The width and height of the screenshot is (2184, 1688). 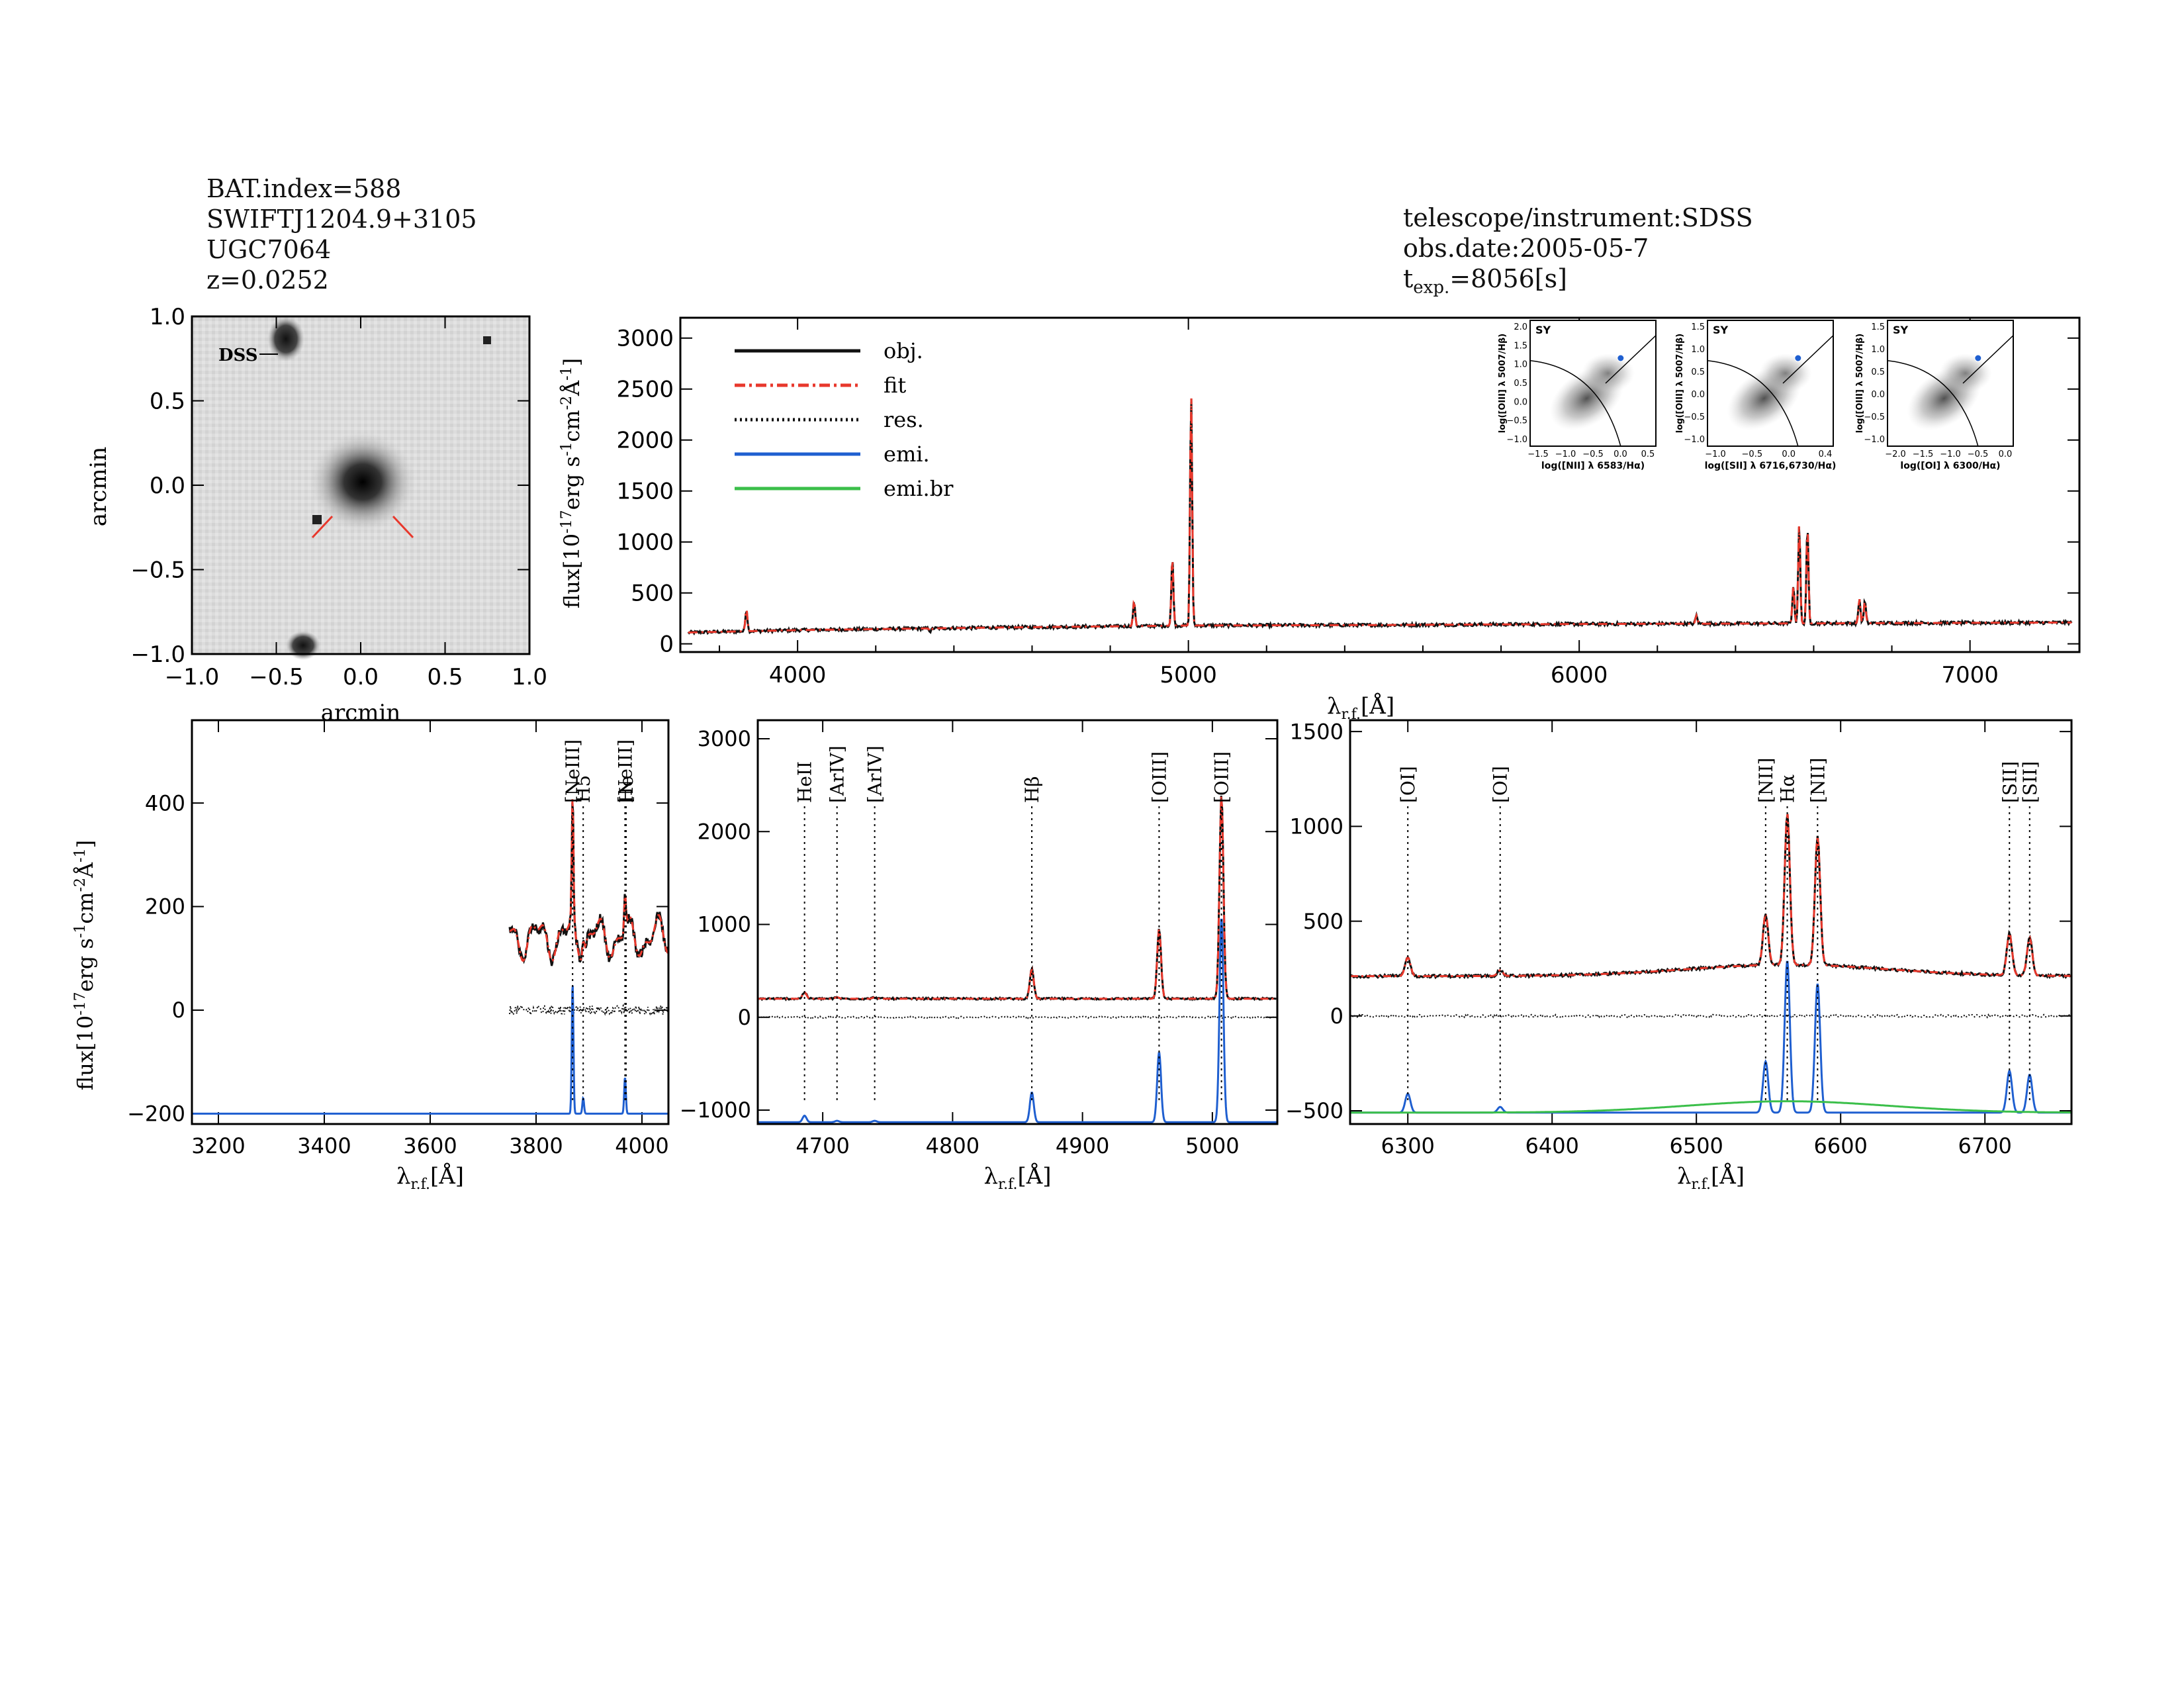 I want to click on dss-xtick-label: −0.5, so click(x=276, y=677).